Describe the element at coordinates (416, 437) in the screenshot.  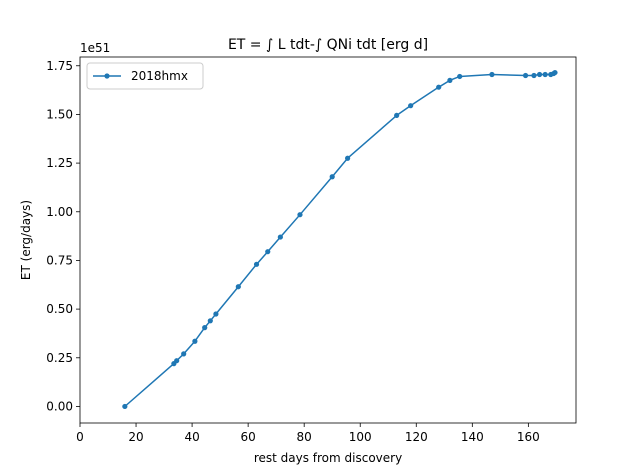
I see `x-tick-label: 120` at that location.